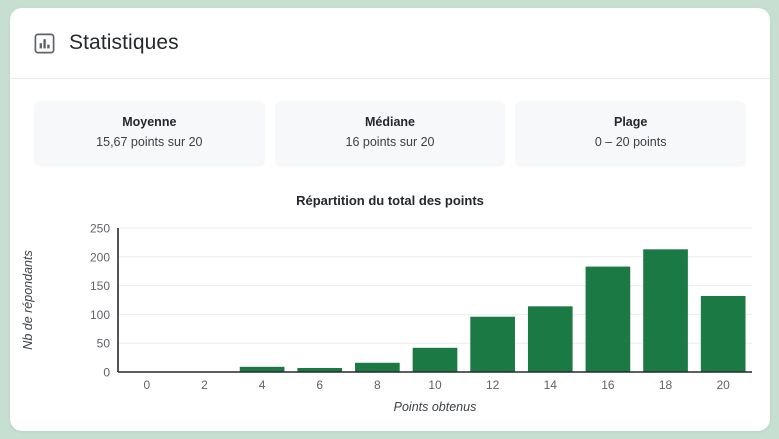 The height and width of the screenshot is (439, 779). What do you see at coordinates (630, 142) in the screenshot?
I see `stat-value: 0 – 20 points` at bounding box center [630, 142].